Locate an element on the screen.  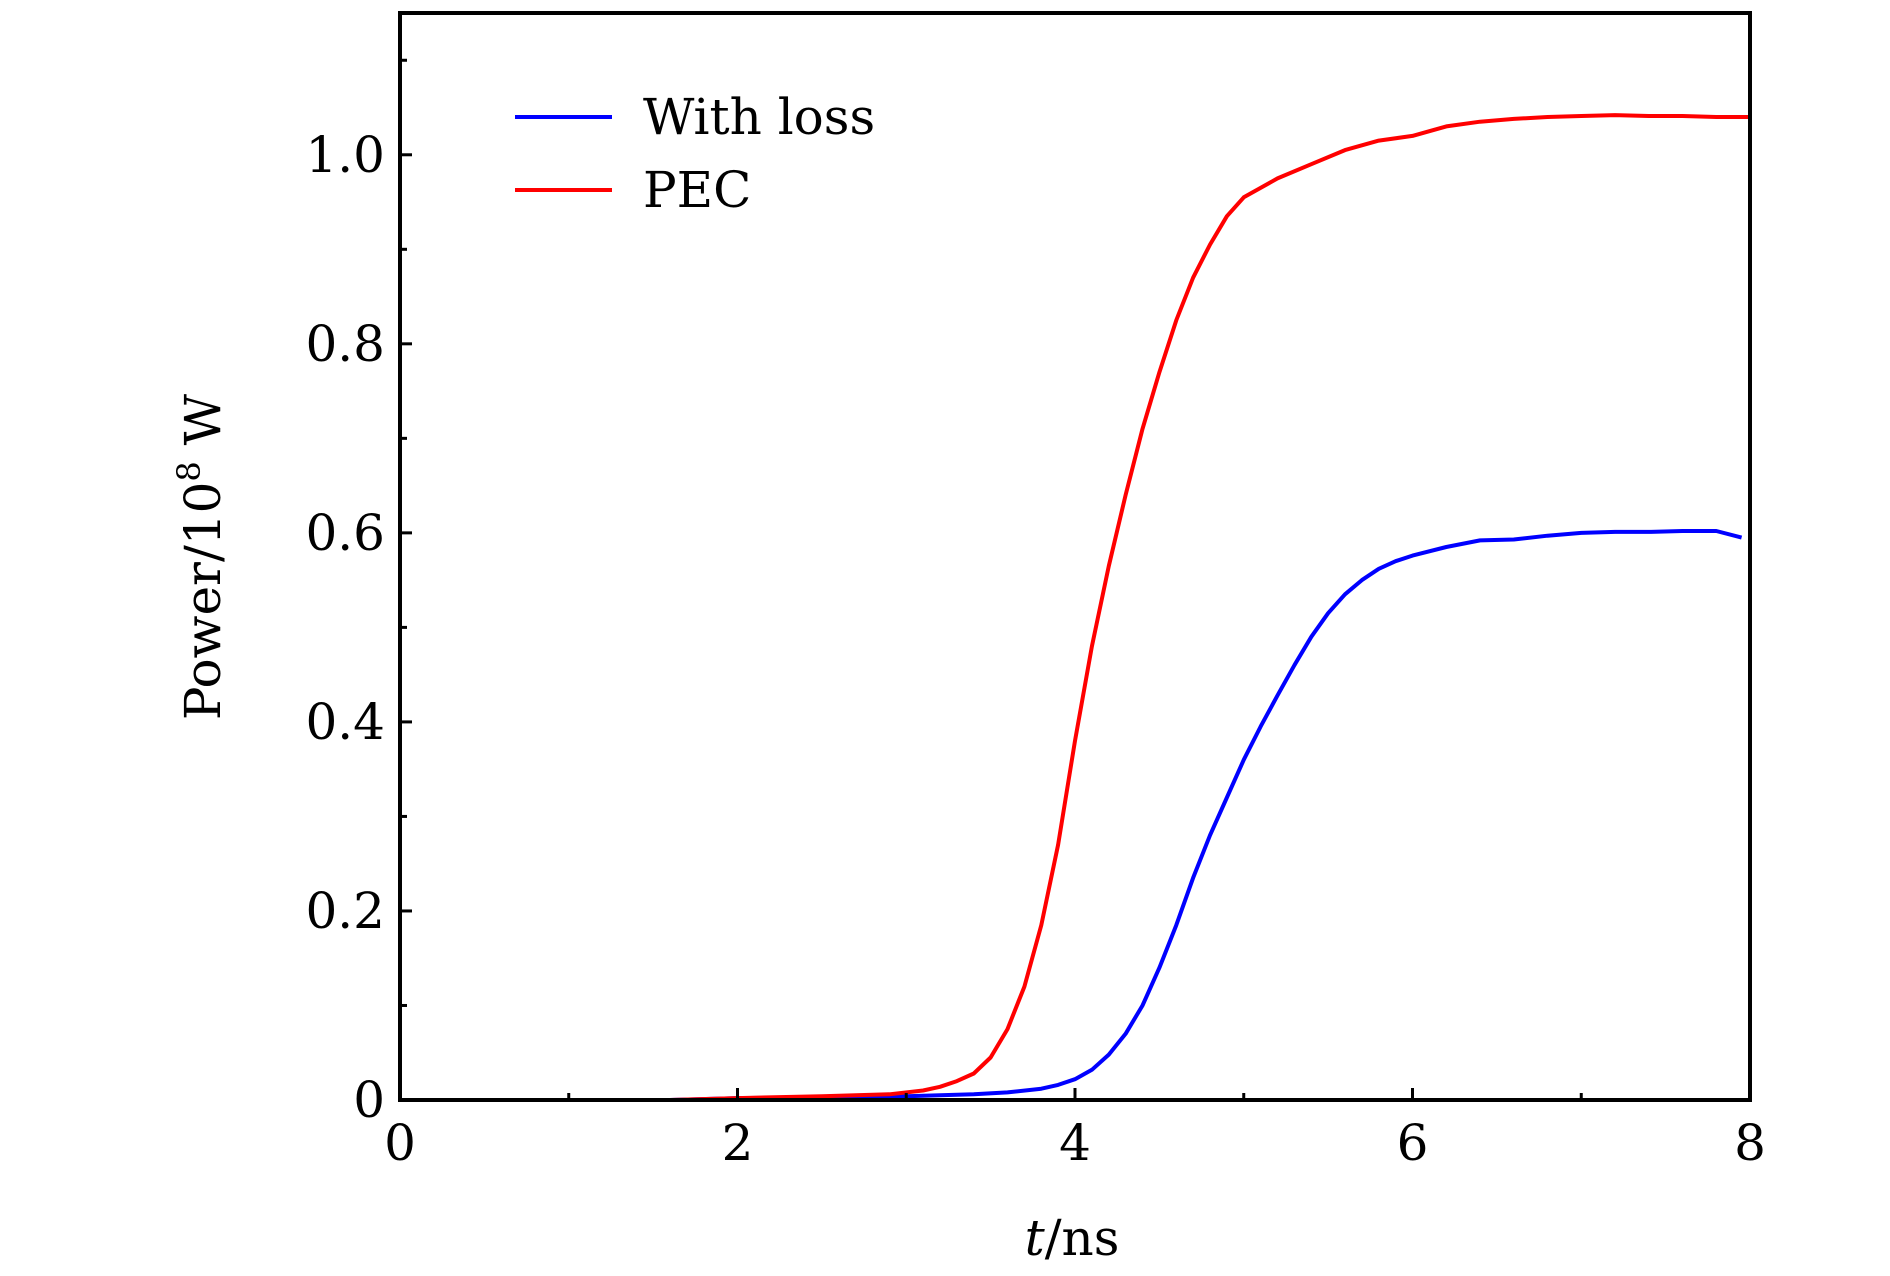
x-tick-label: 2 is located at coordinates (738, 1143).